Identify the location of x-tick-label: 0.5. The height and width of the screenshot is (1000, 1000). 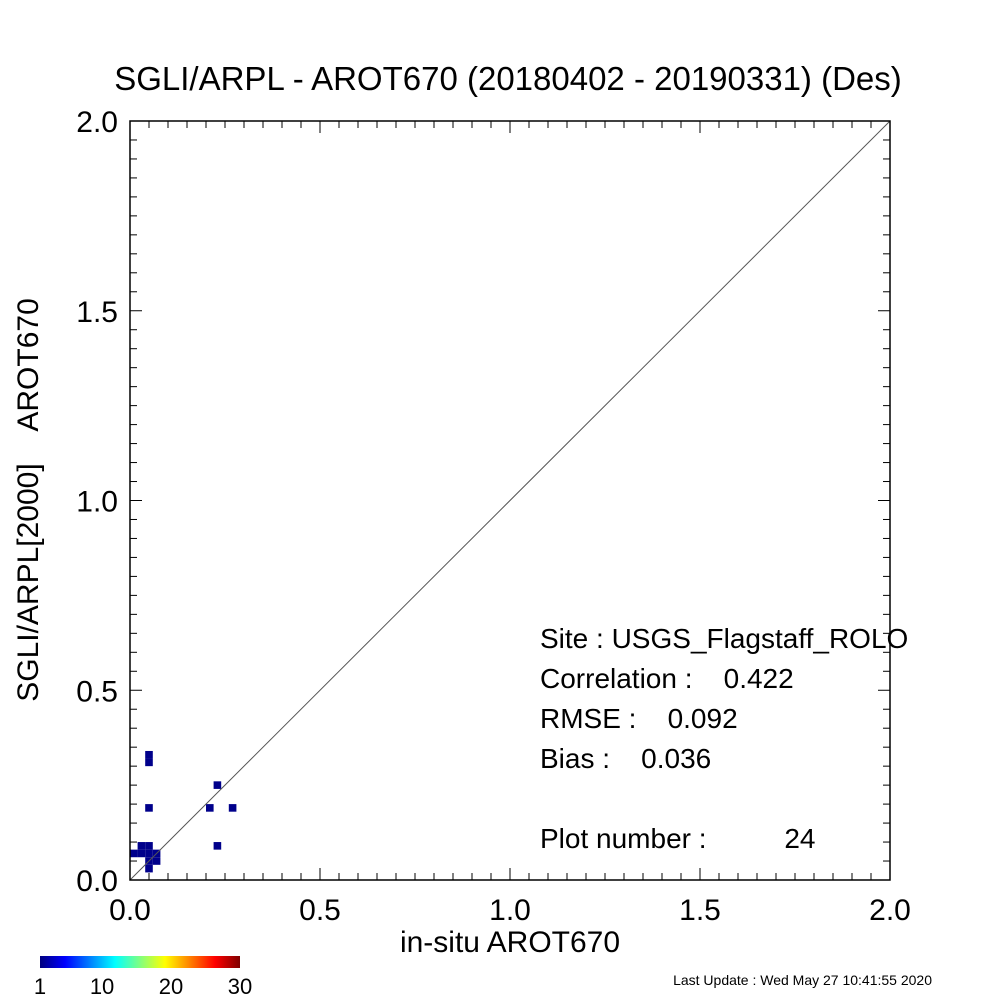
(320, 910).